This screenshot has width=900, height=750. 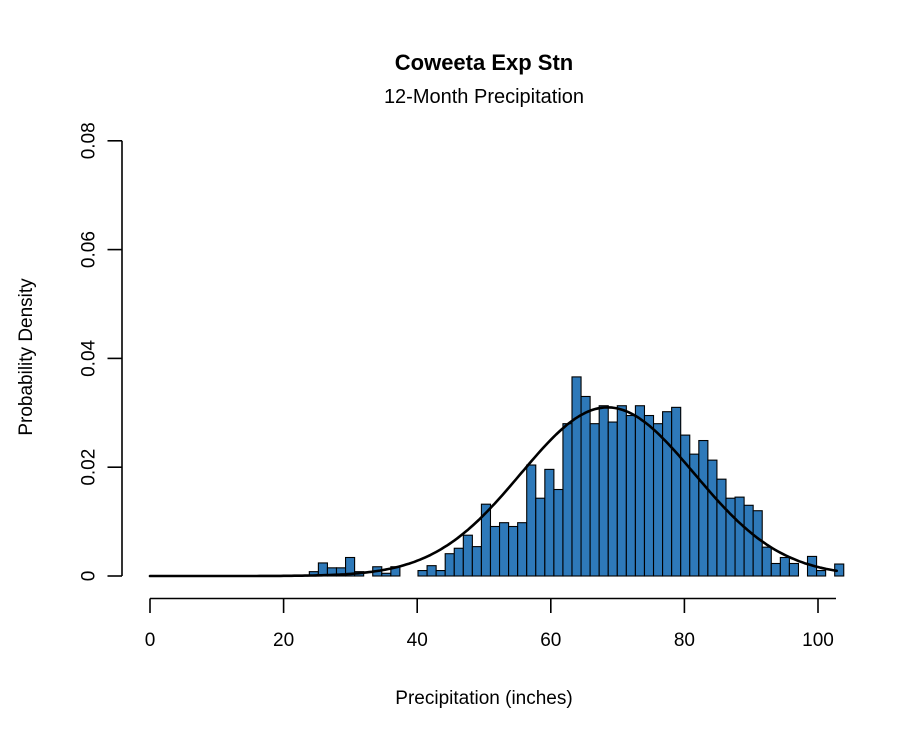 I want to click on y-tick-label: 0.04, so click(x=89, y=357).